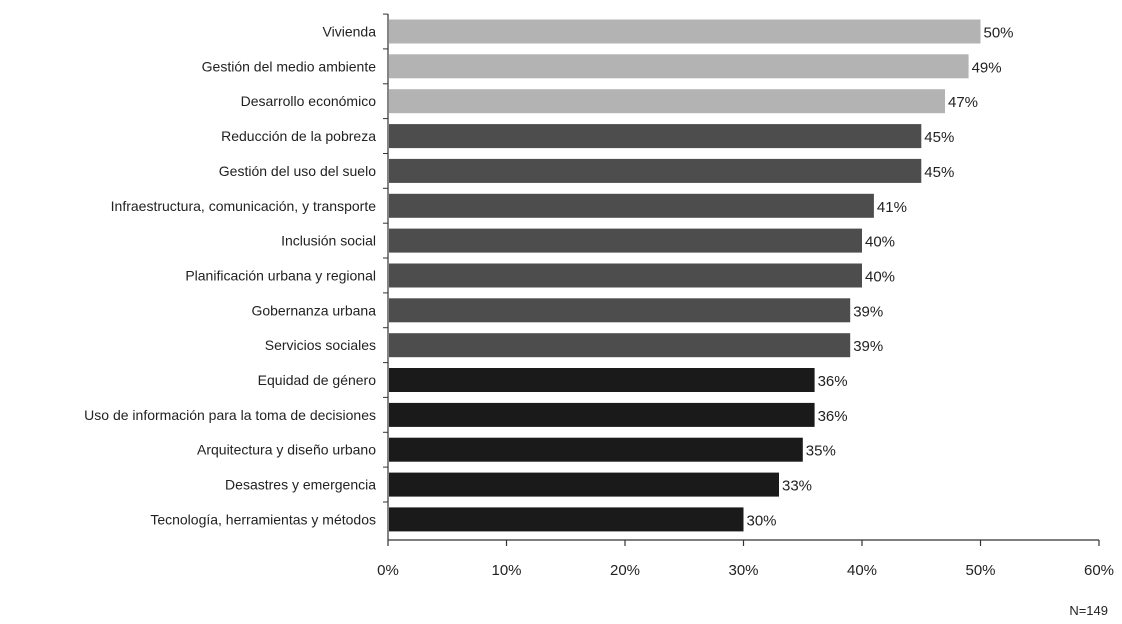  What do you see at coordinates (317, 380) in the screenshot?
I see `category-label: Equidad de género` at bounding box center [317, 380].